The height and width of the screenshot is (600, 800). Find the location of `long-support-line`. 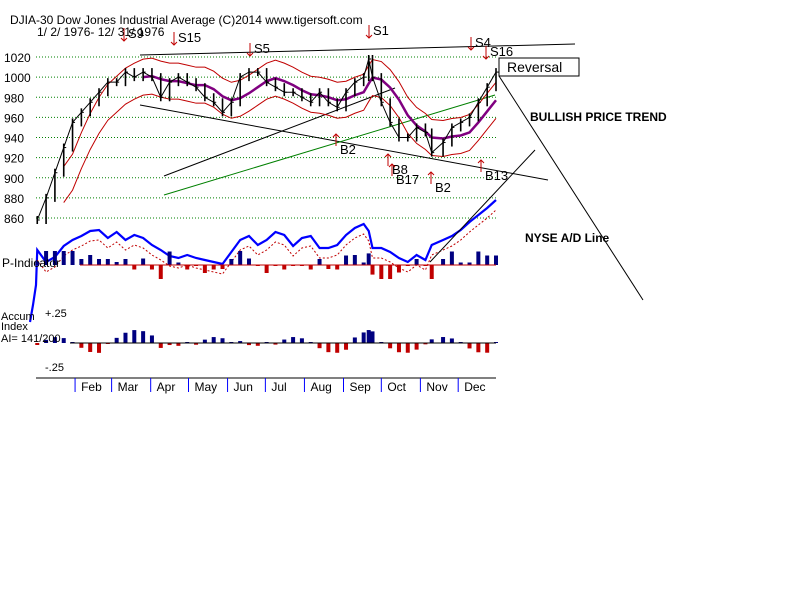

long-support-line is located at coordinates (279, 132).